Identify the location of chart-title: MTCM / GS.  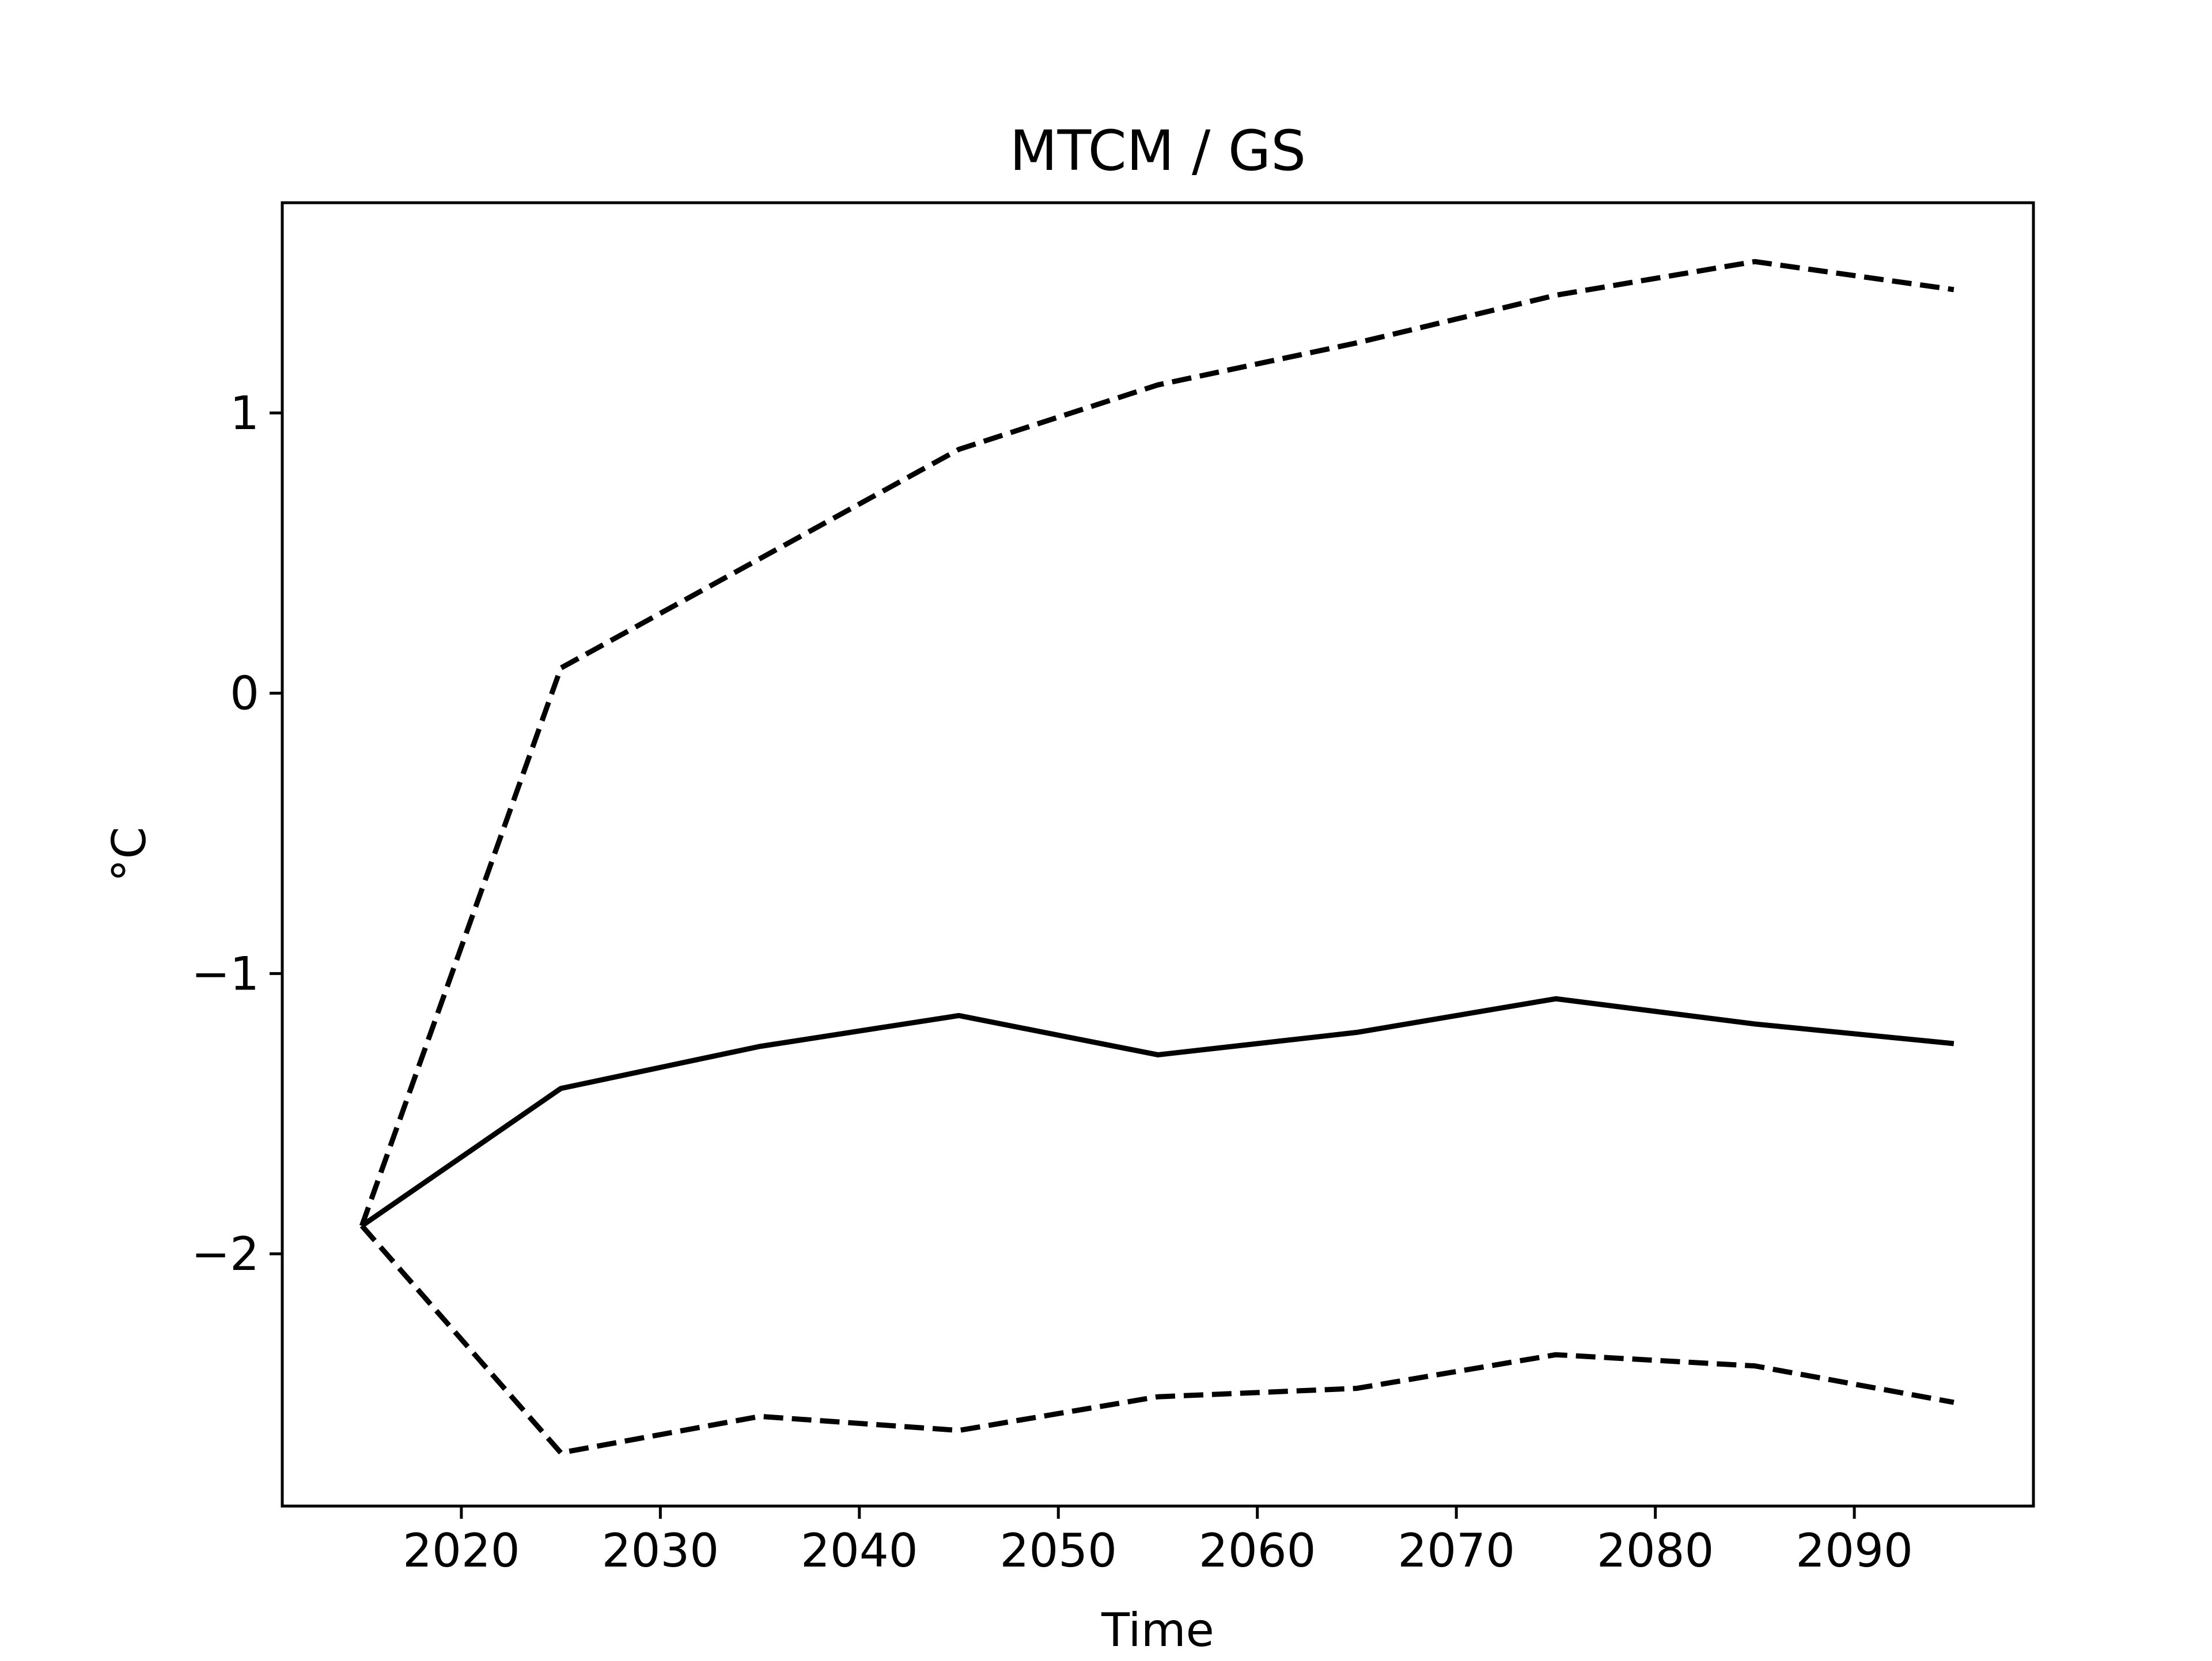
(1158, 151).